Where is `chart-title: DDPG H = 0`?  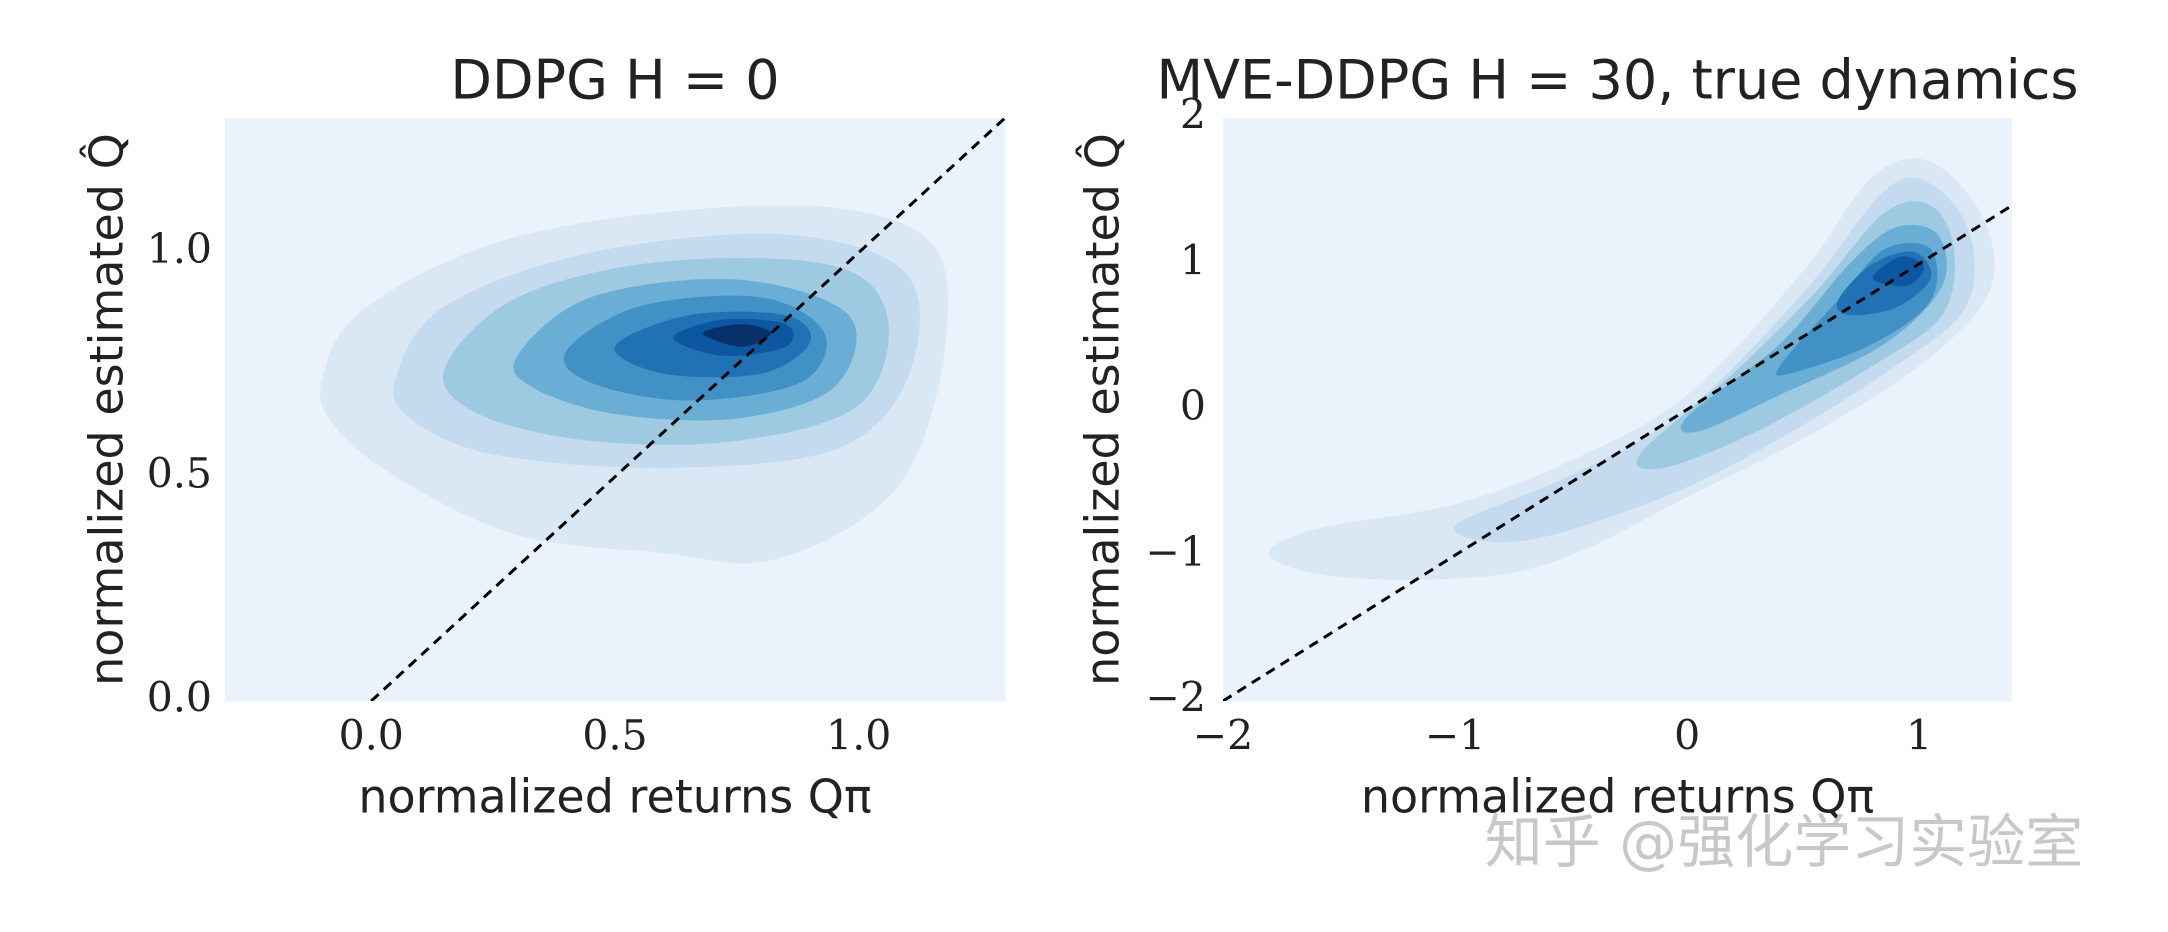 chart-title: DDPG H = 0 is located at coordinates (614, 80).